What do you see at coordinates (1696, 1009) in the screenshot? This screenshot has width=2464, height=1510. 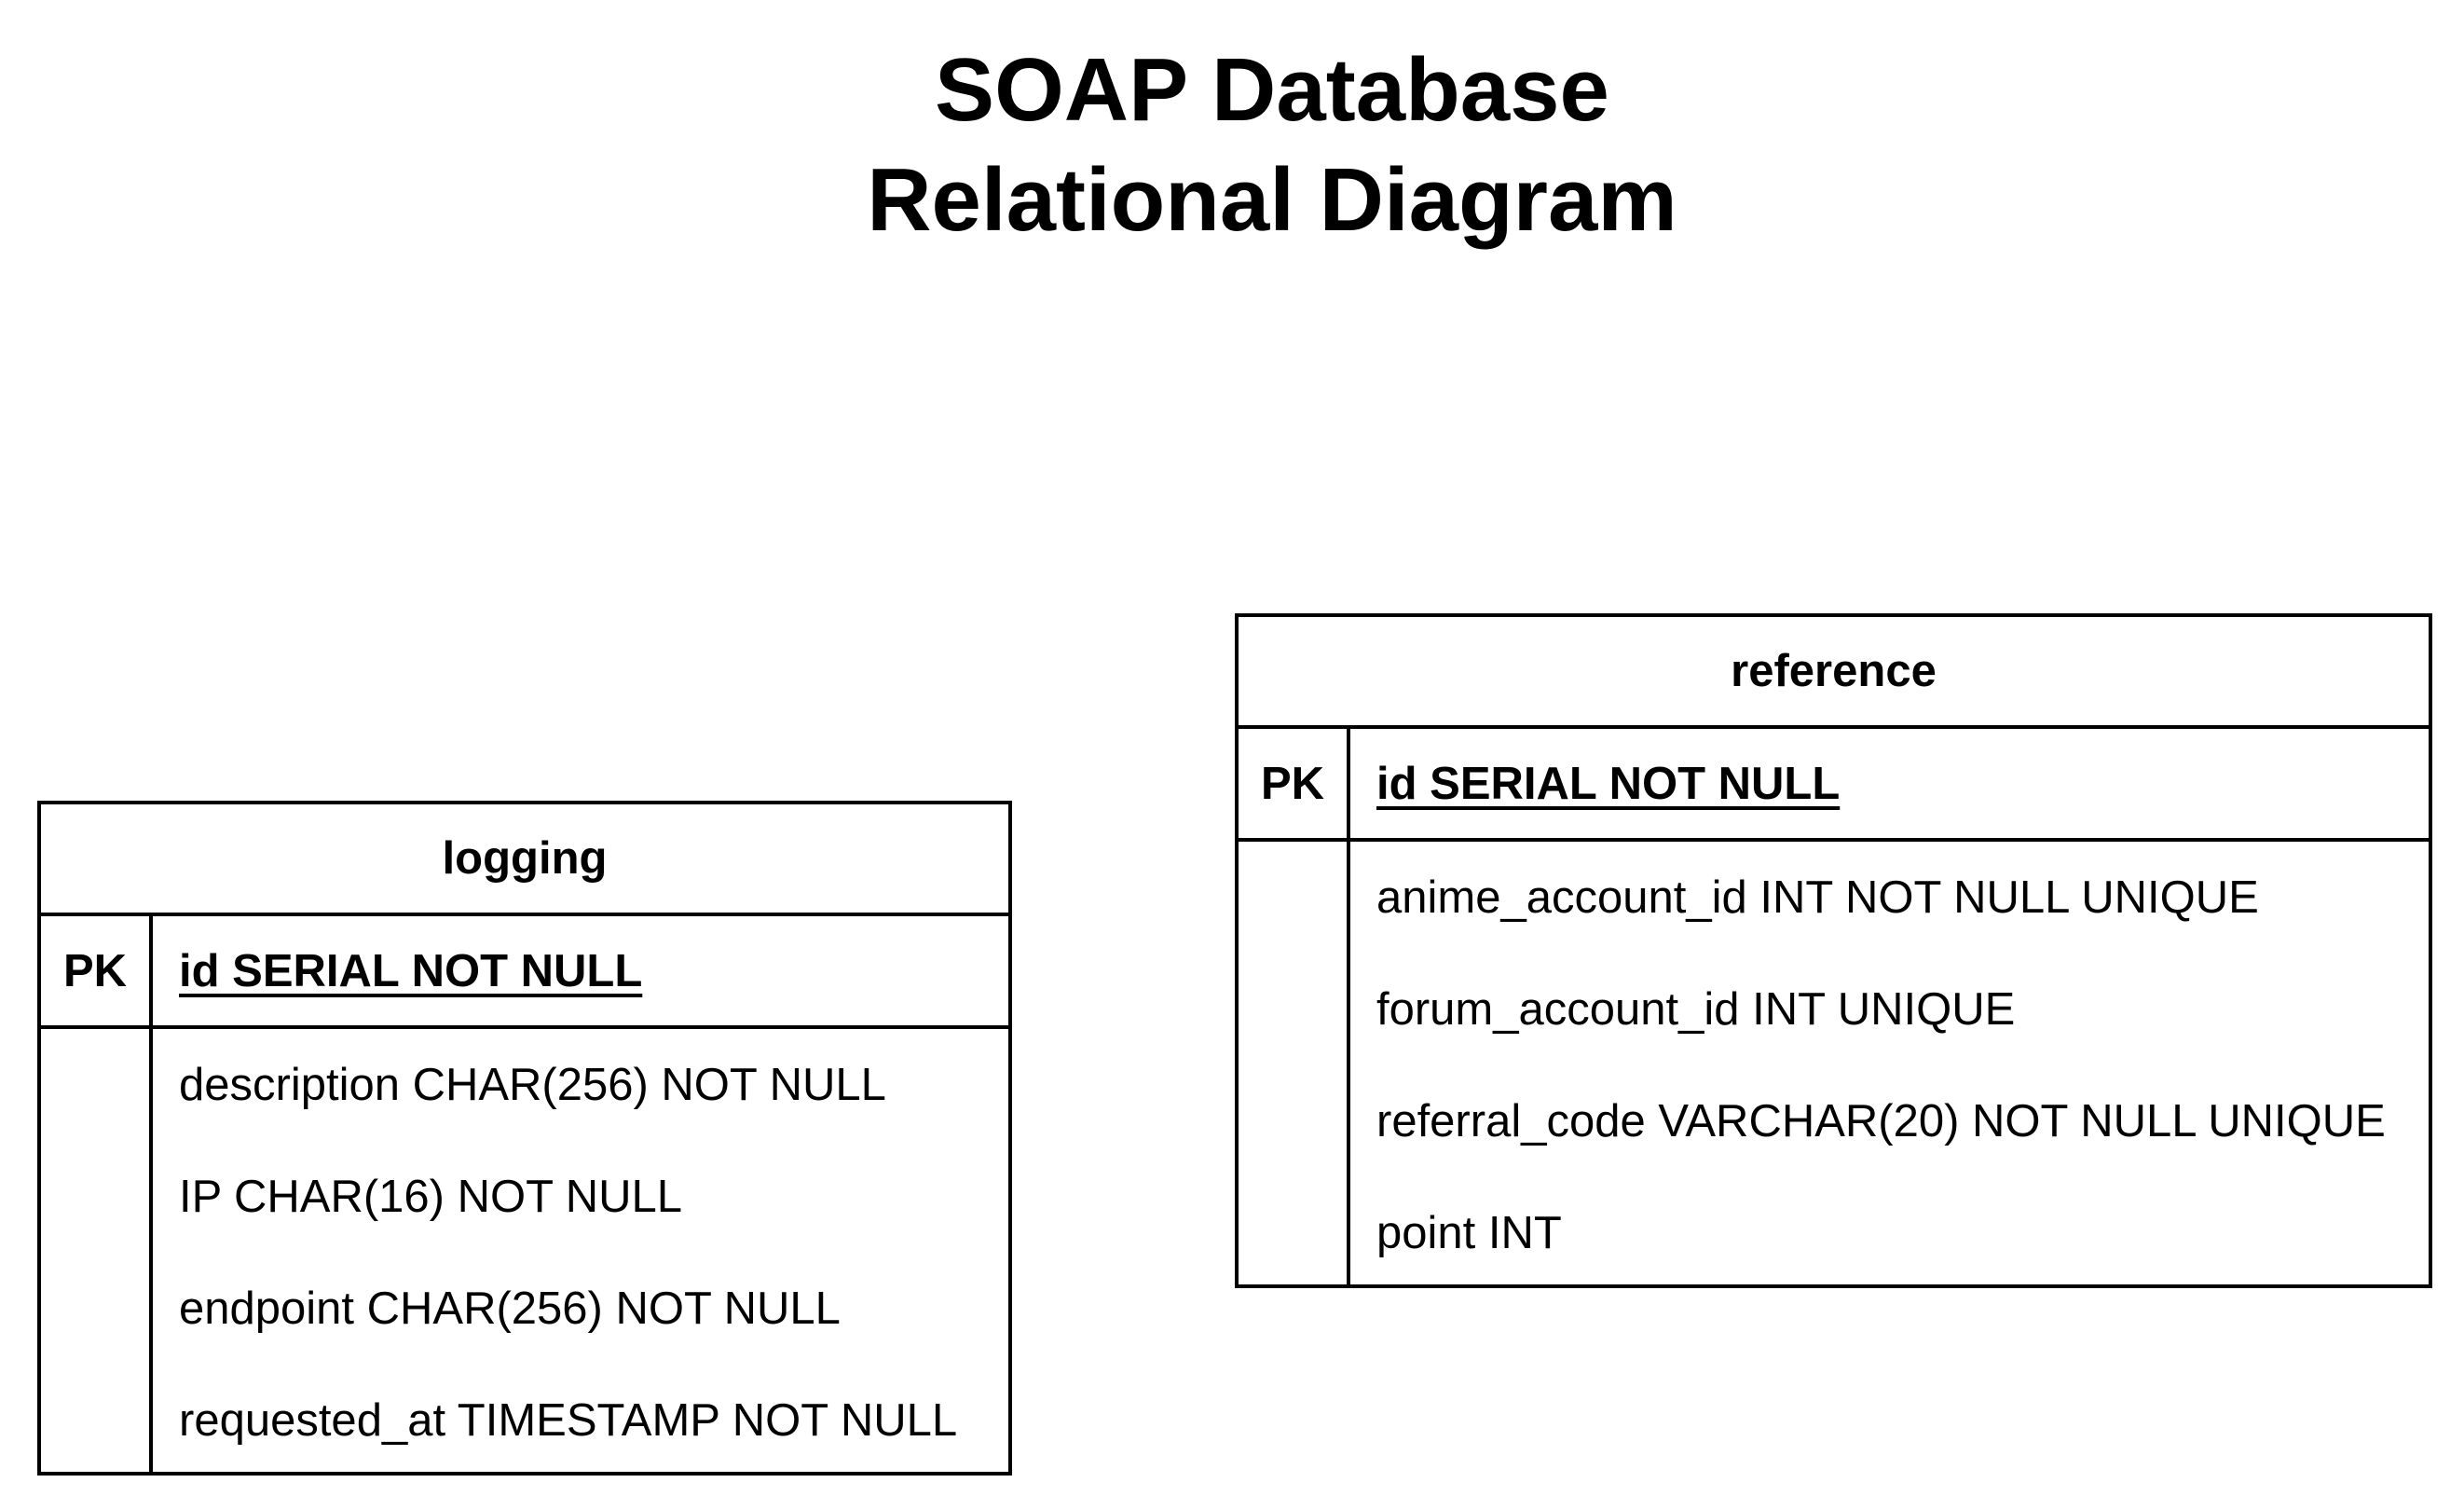 I see `attribute-row: forum_account_id INT UNIQUE` at bounding box center [1696, 1009].